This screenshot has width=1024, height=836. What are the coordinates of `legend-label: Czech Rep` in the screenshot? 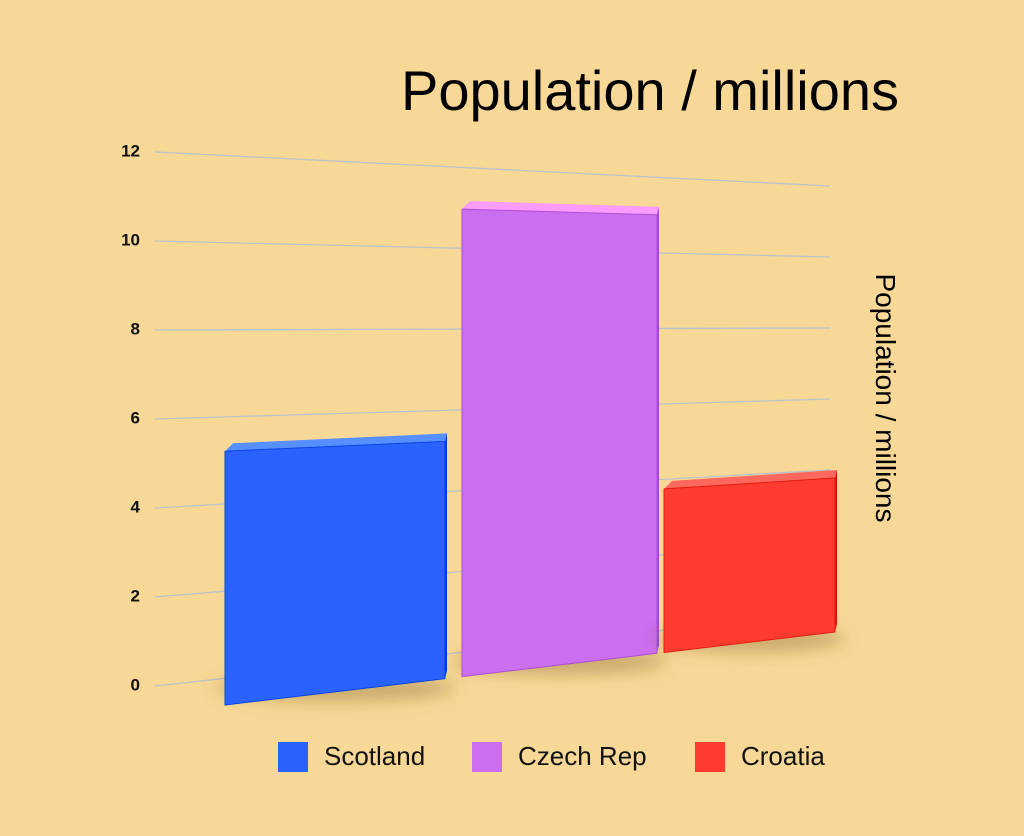 It's located at (582, 756).